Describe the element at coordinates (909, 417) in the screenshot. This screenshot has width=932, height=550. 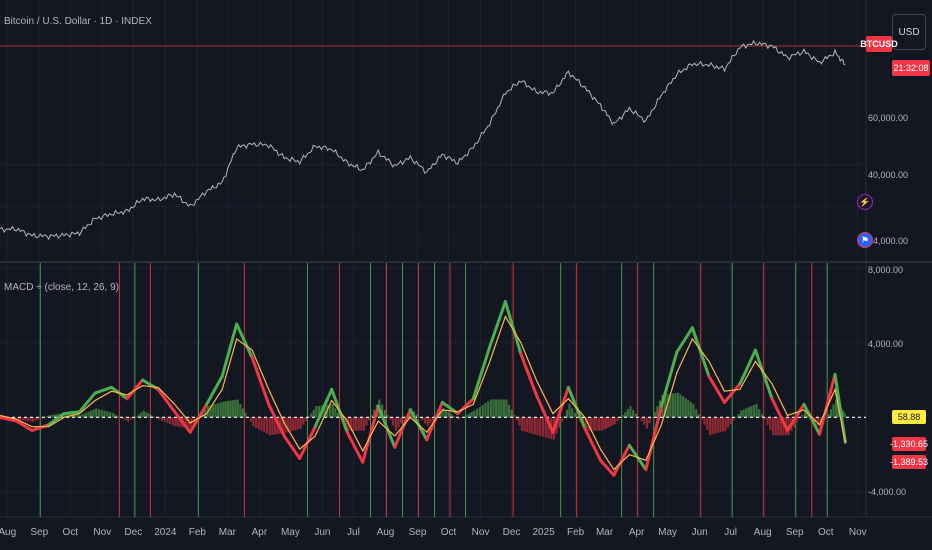
I see `histogram-value-badge: 58.88` at that location.